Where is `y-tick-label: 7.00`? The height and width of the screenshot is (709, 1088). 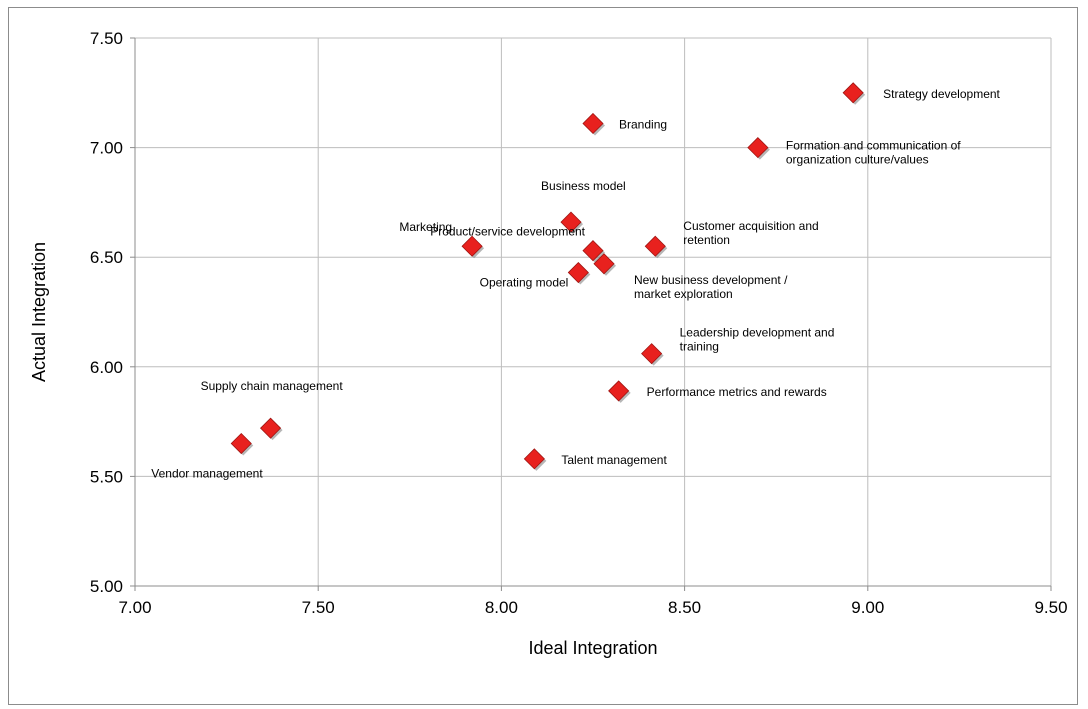
y-tick-label: 7.00 is located at coordinates (106, 148).